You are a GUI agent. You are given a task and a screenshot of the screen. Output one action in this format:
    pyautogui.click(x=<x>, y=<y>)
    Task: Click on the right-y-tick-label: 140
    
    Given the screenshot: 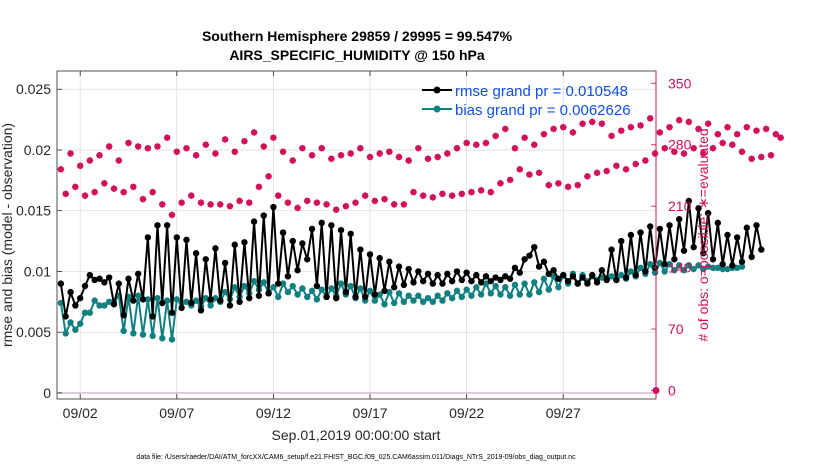 What is the action you would take?
    pyautogui.click(x=680, y=268)
    